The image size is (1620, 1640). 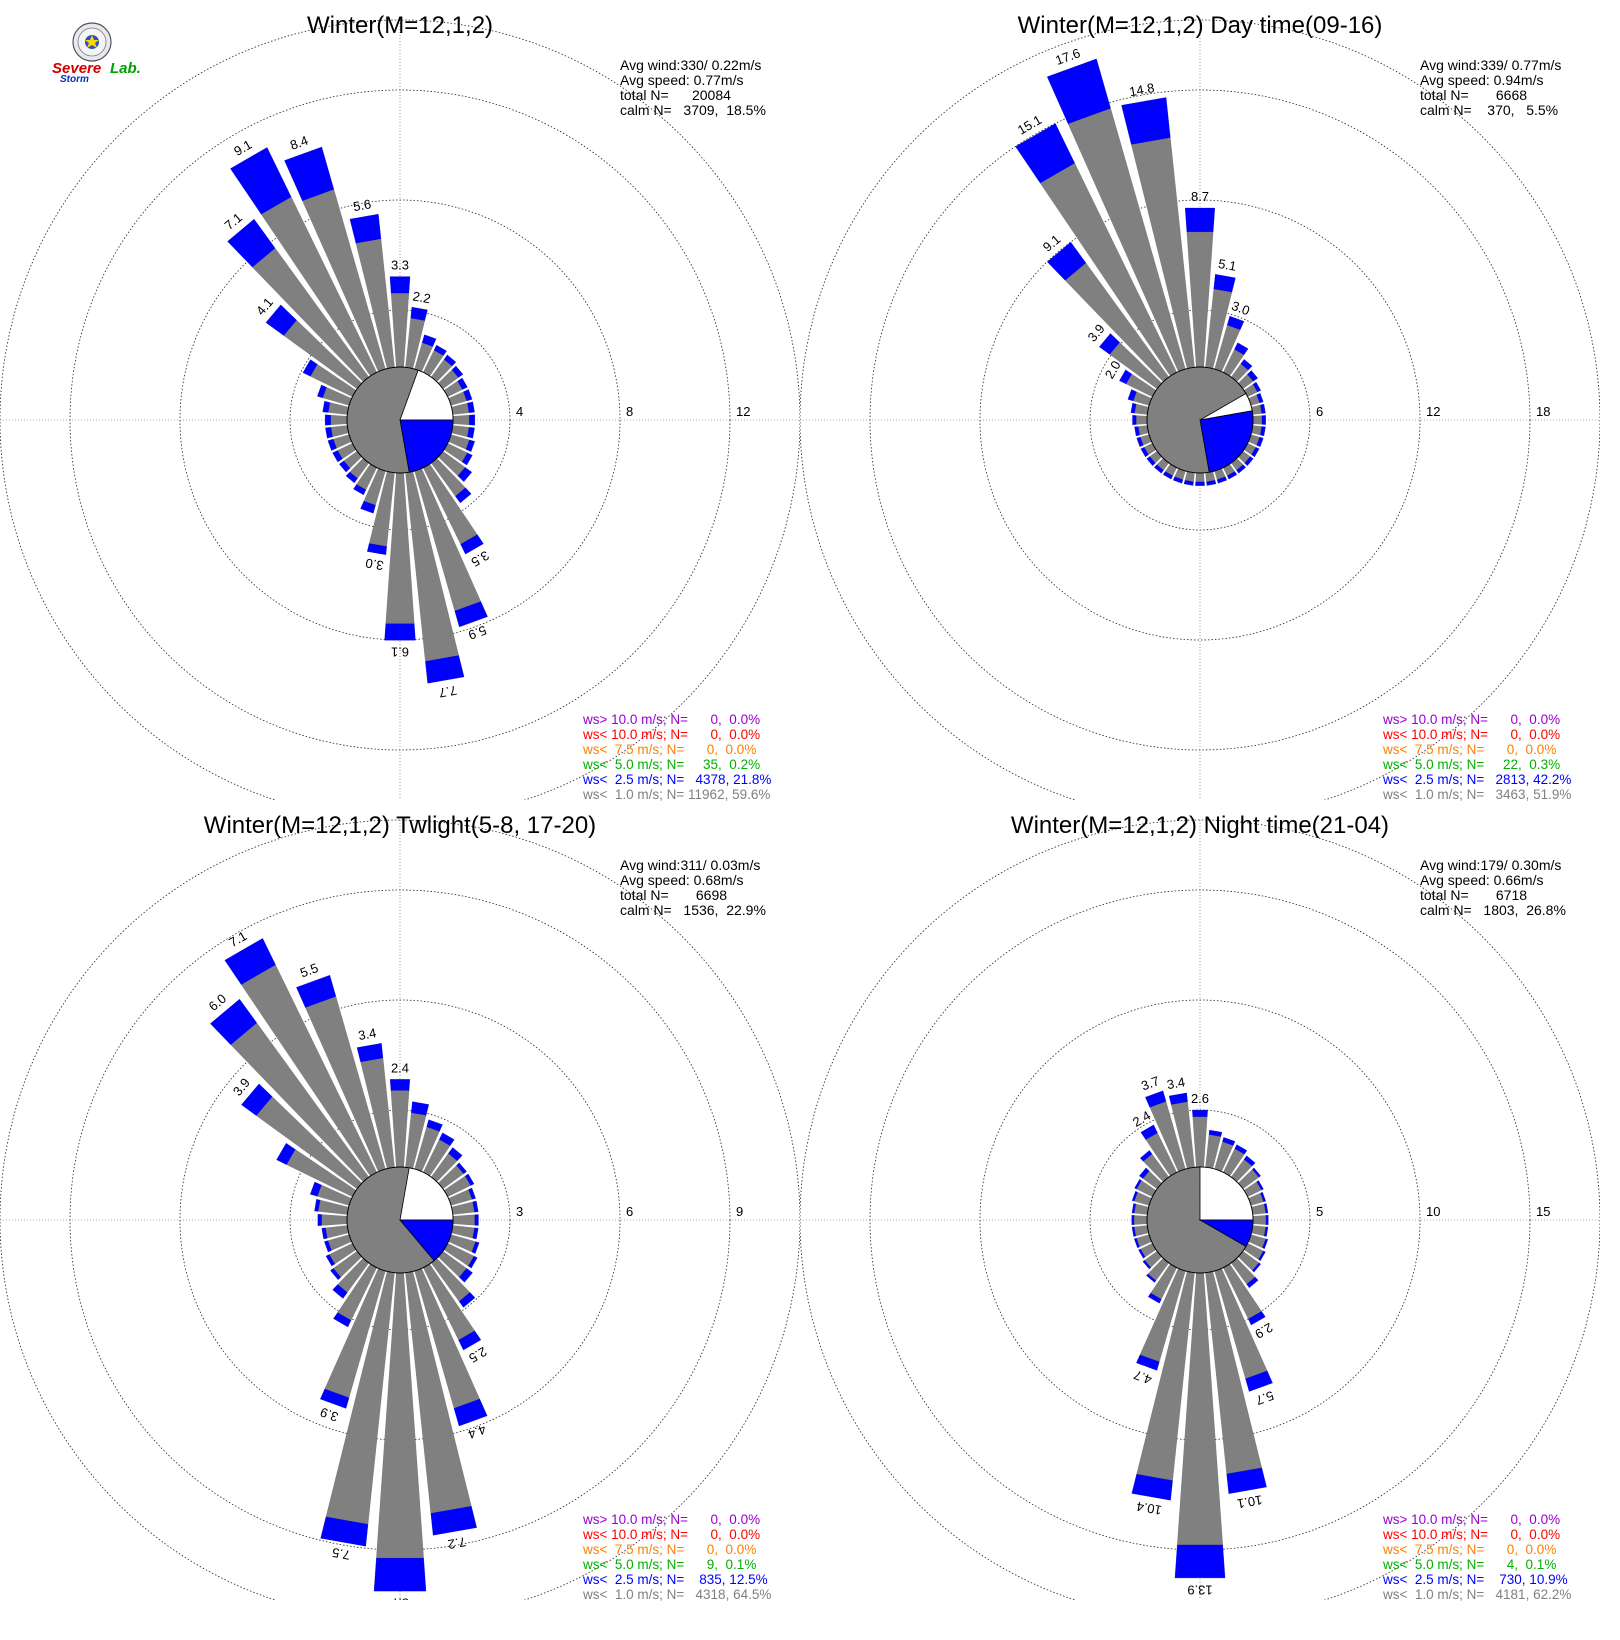 I want to click on avg-speed: Avg speed: 0.94m/s, so click(x=1482, y=80).